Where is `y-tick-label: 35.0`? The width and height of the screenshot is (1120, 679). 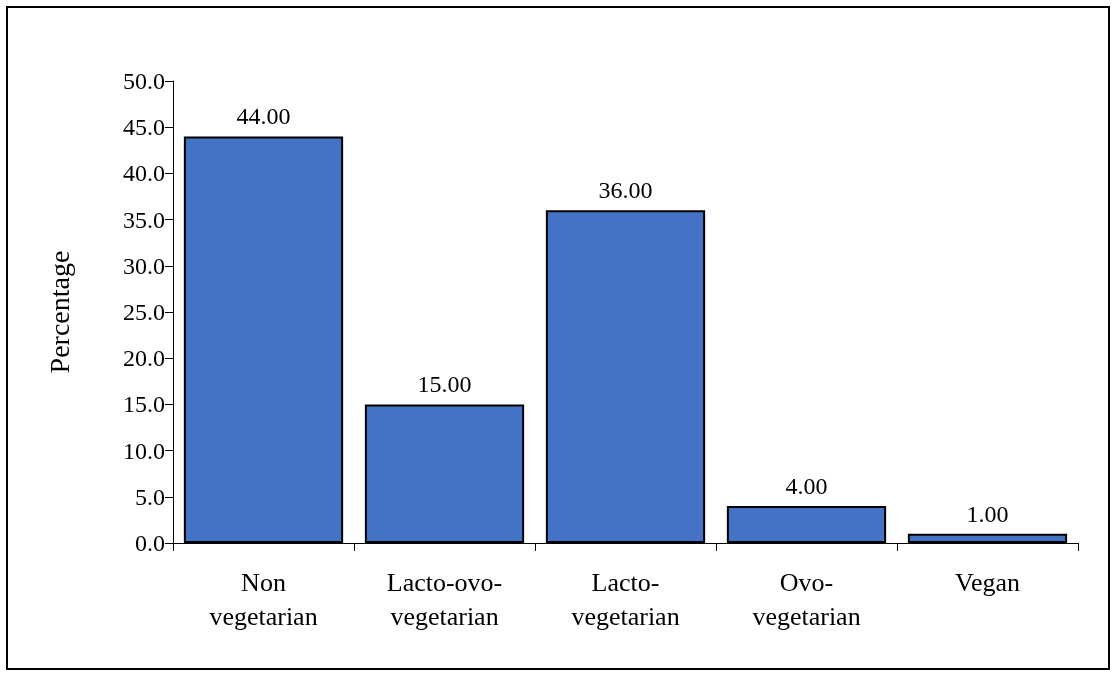
y-tick-label: 35.0 is located at coordinates (144, 219).